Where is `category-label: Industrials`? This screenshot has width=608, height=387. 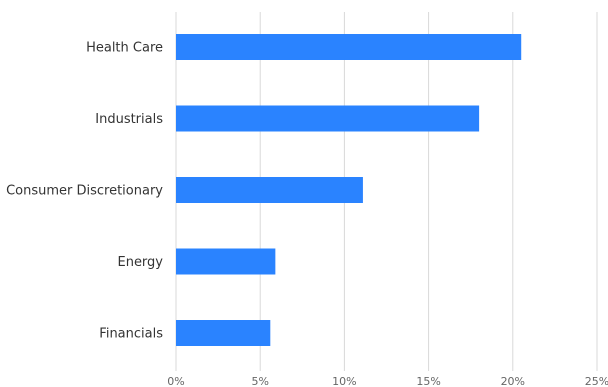 category-label: Industrials is located at coordinates (129, 119).